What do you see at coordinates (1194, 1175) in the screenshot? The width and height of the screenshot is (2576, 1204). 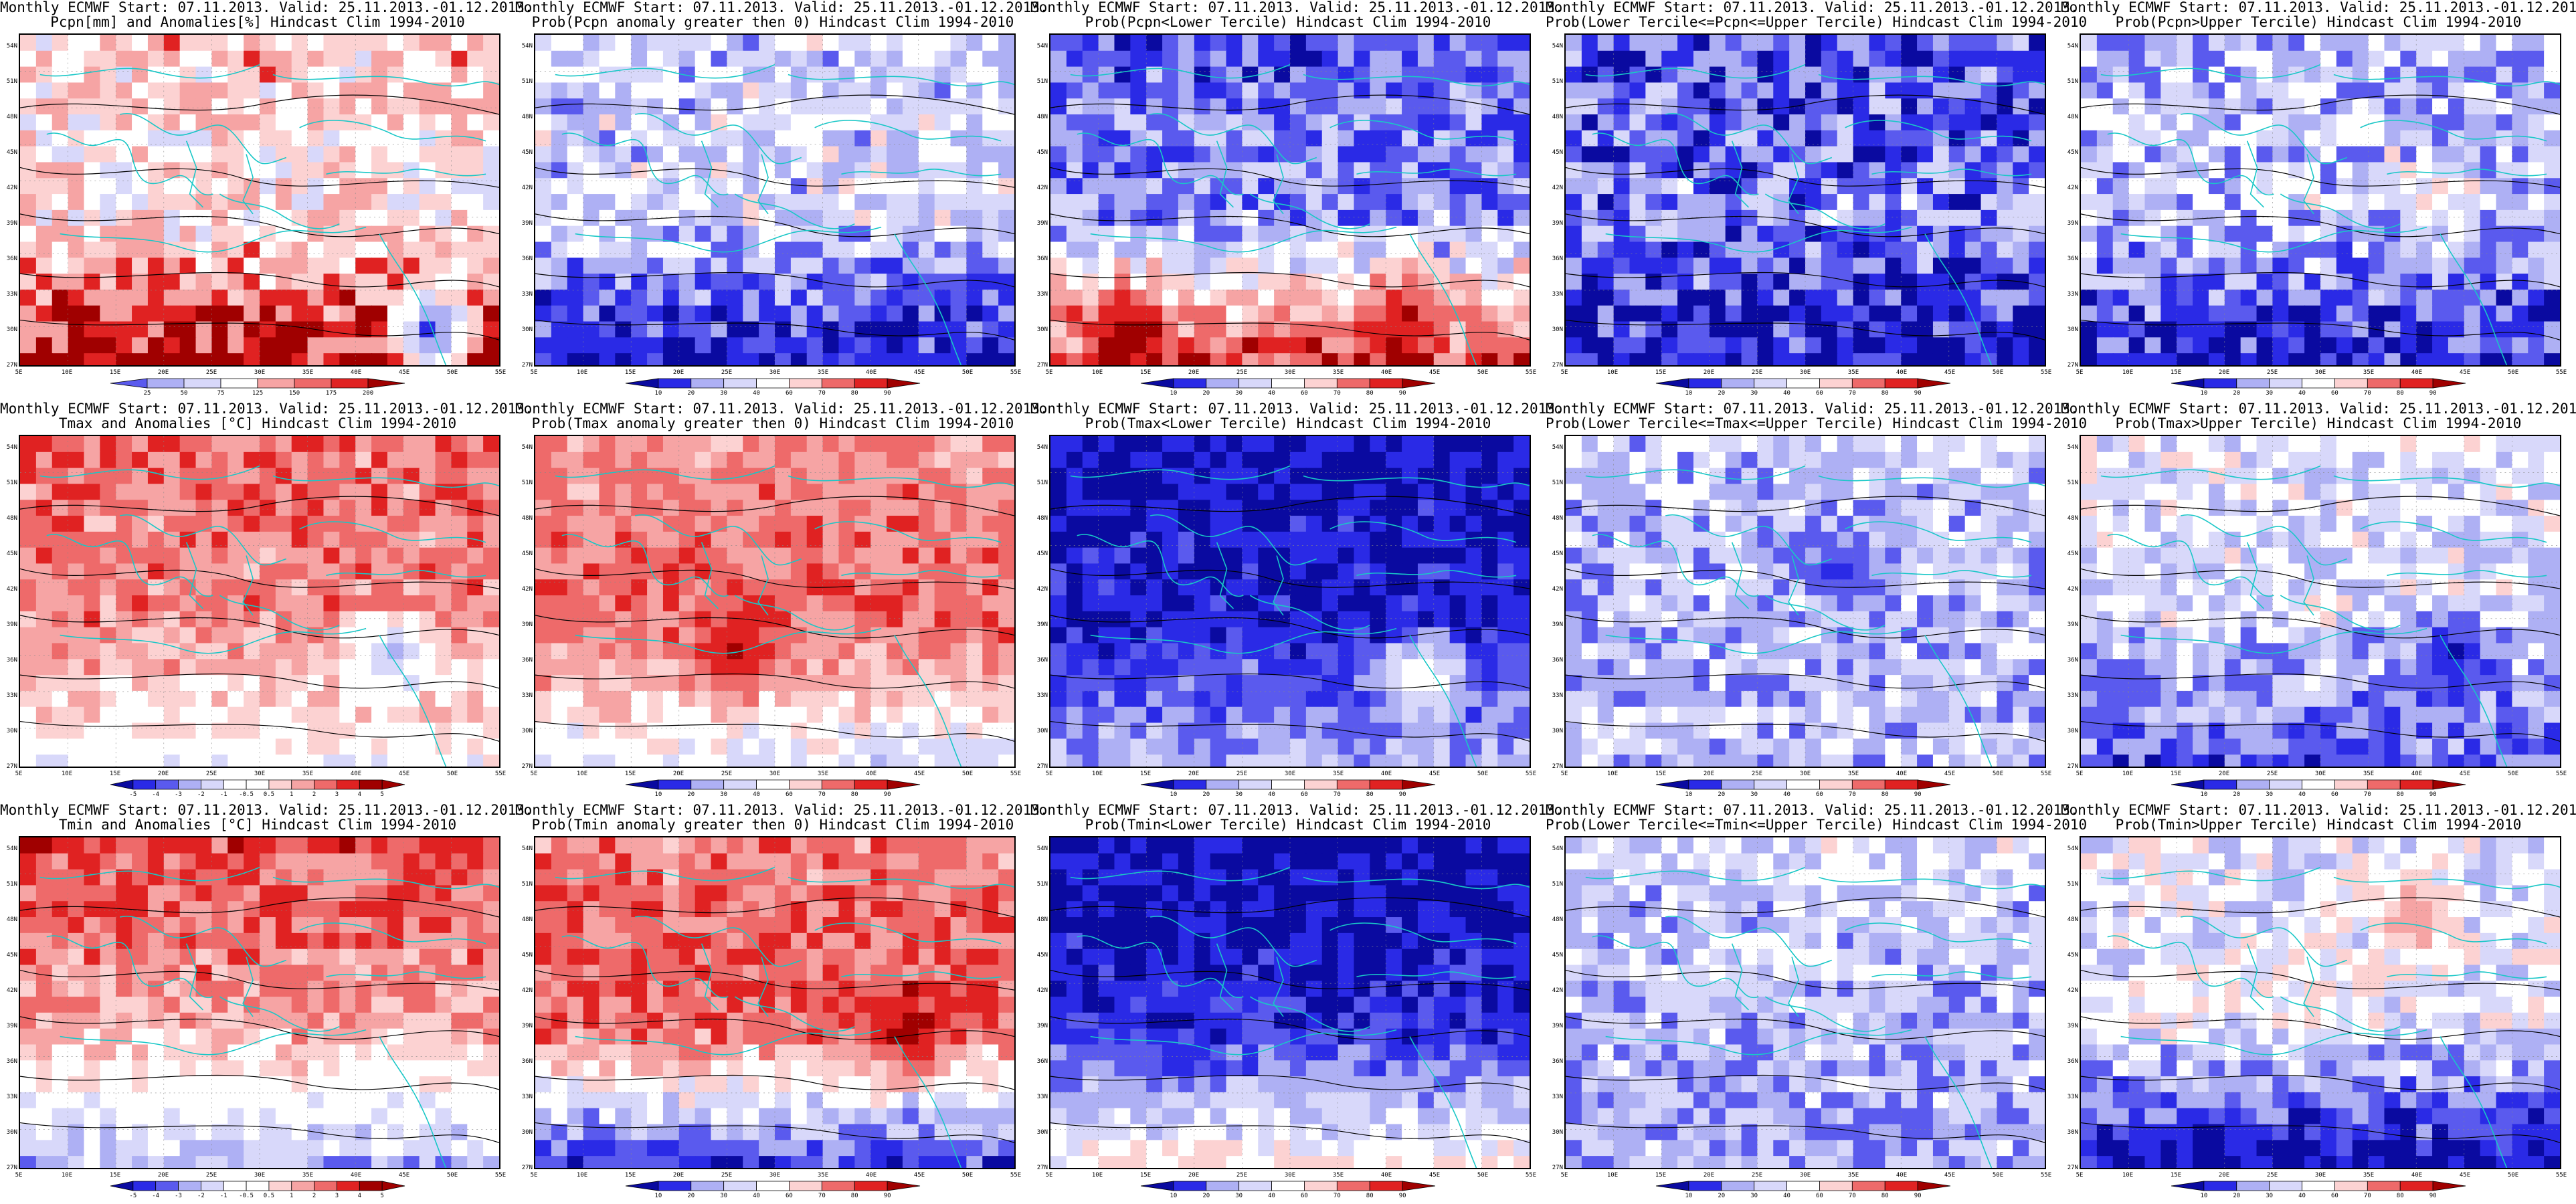 I see `longitude-label: 20E` at bounding box center [1194, 1175].